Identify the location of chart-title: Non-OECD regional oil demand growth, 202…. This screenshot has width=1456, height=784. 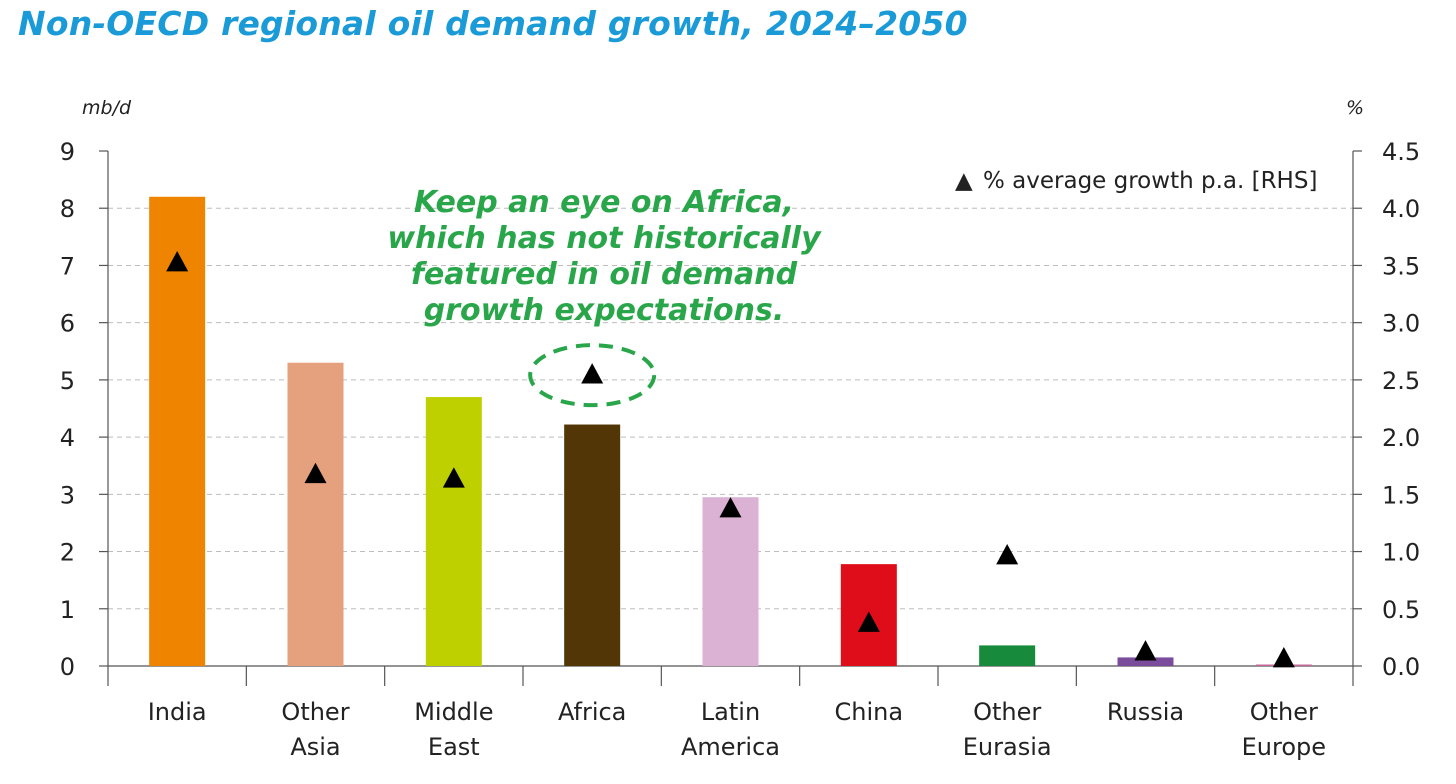
(493, 23).